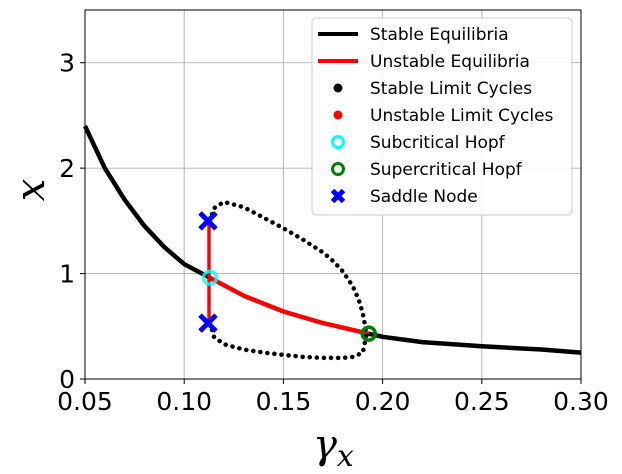 The image size is (622, 474). I want to click on y-tick-label: 3, so click(67, 63).